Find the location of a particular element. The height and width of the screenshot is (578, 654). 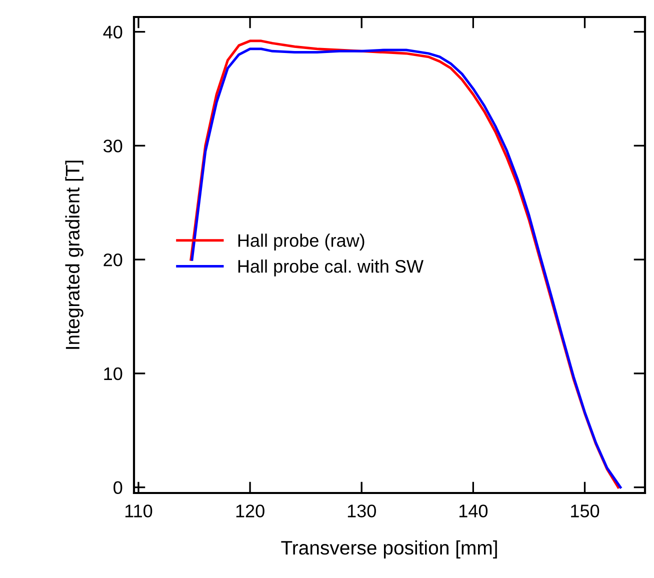

y-tick-label: 0 is located at coordinates (118, 487).